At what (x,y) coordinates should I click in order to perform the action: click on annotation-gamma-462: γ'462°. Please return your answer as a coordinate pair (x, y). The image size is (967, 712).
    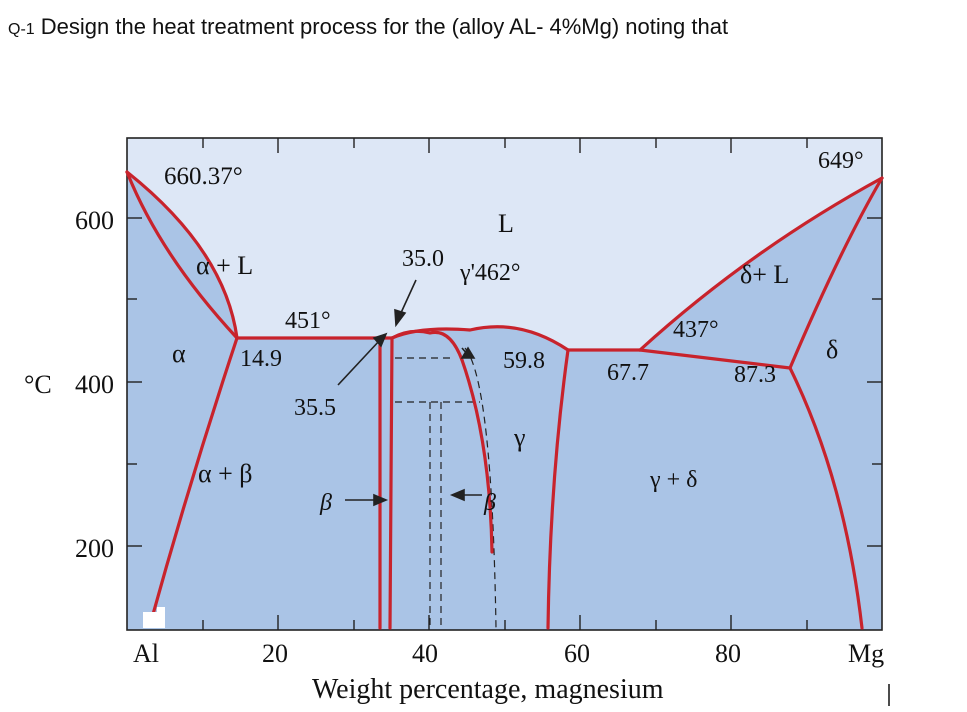
    Looking at the image, I should click on (490, 273).